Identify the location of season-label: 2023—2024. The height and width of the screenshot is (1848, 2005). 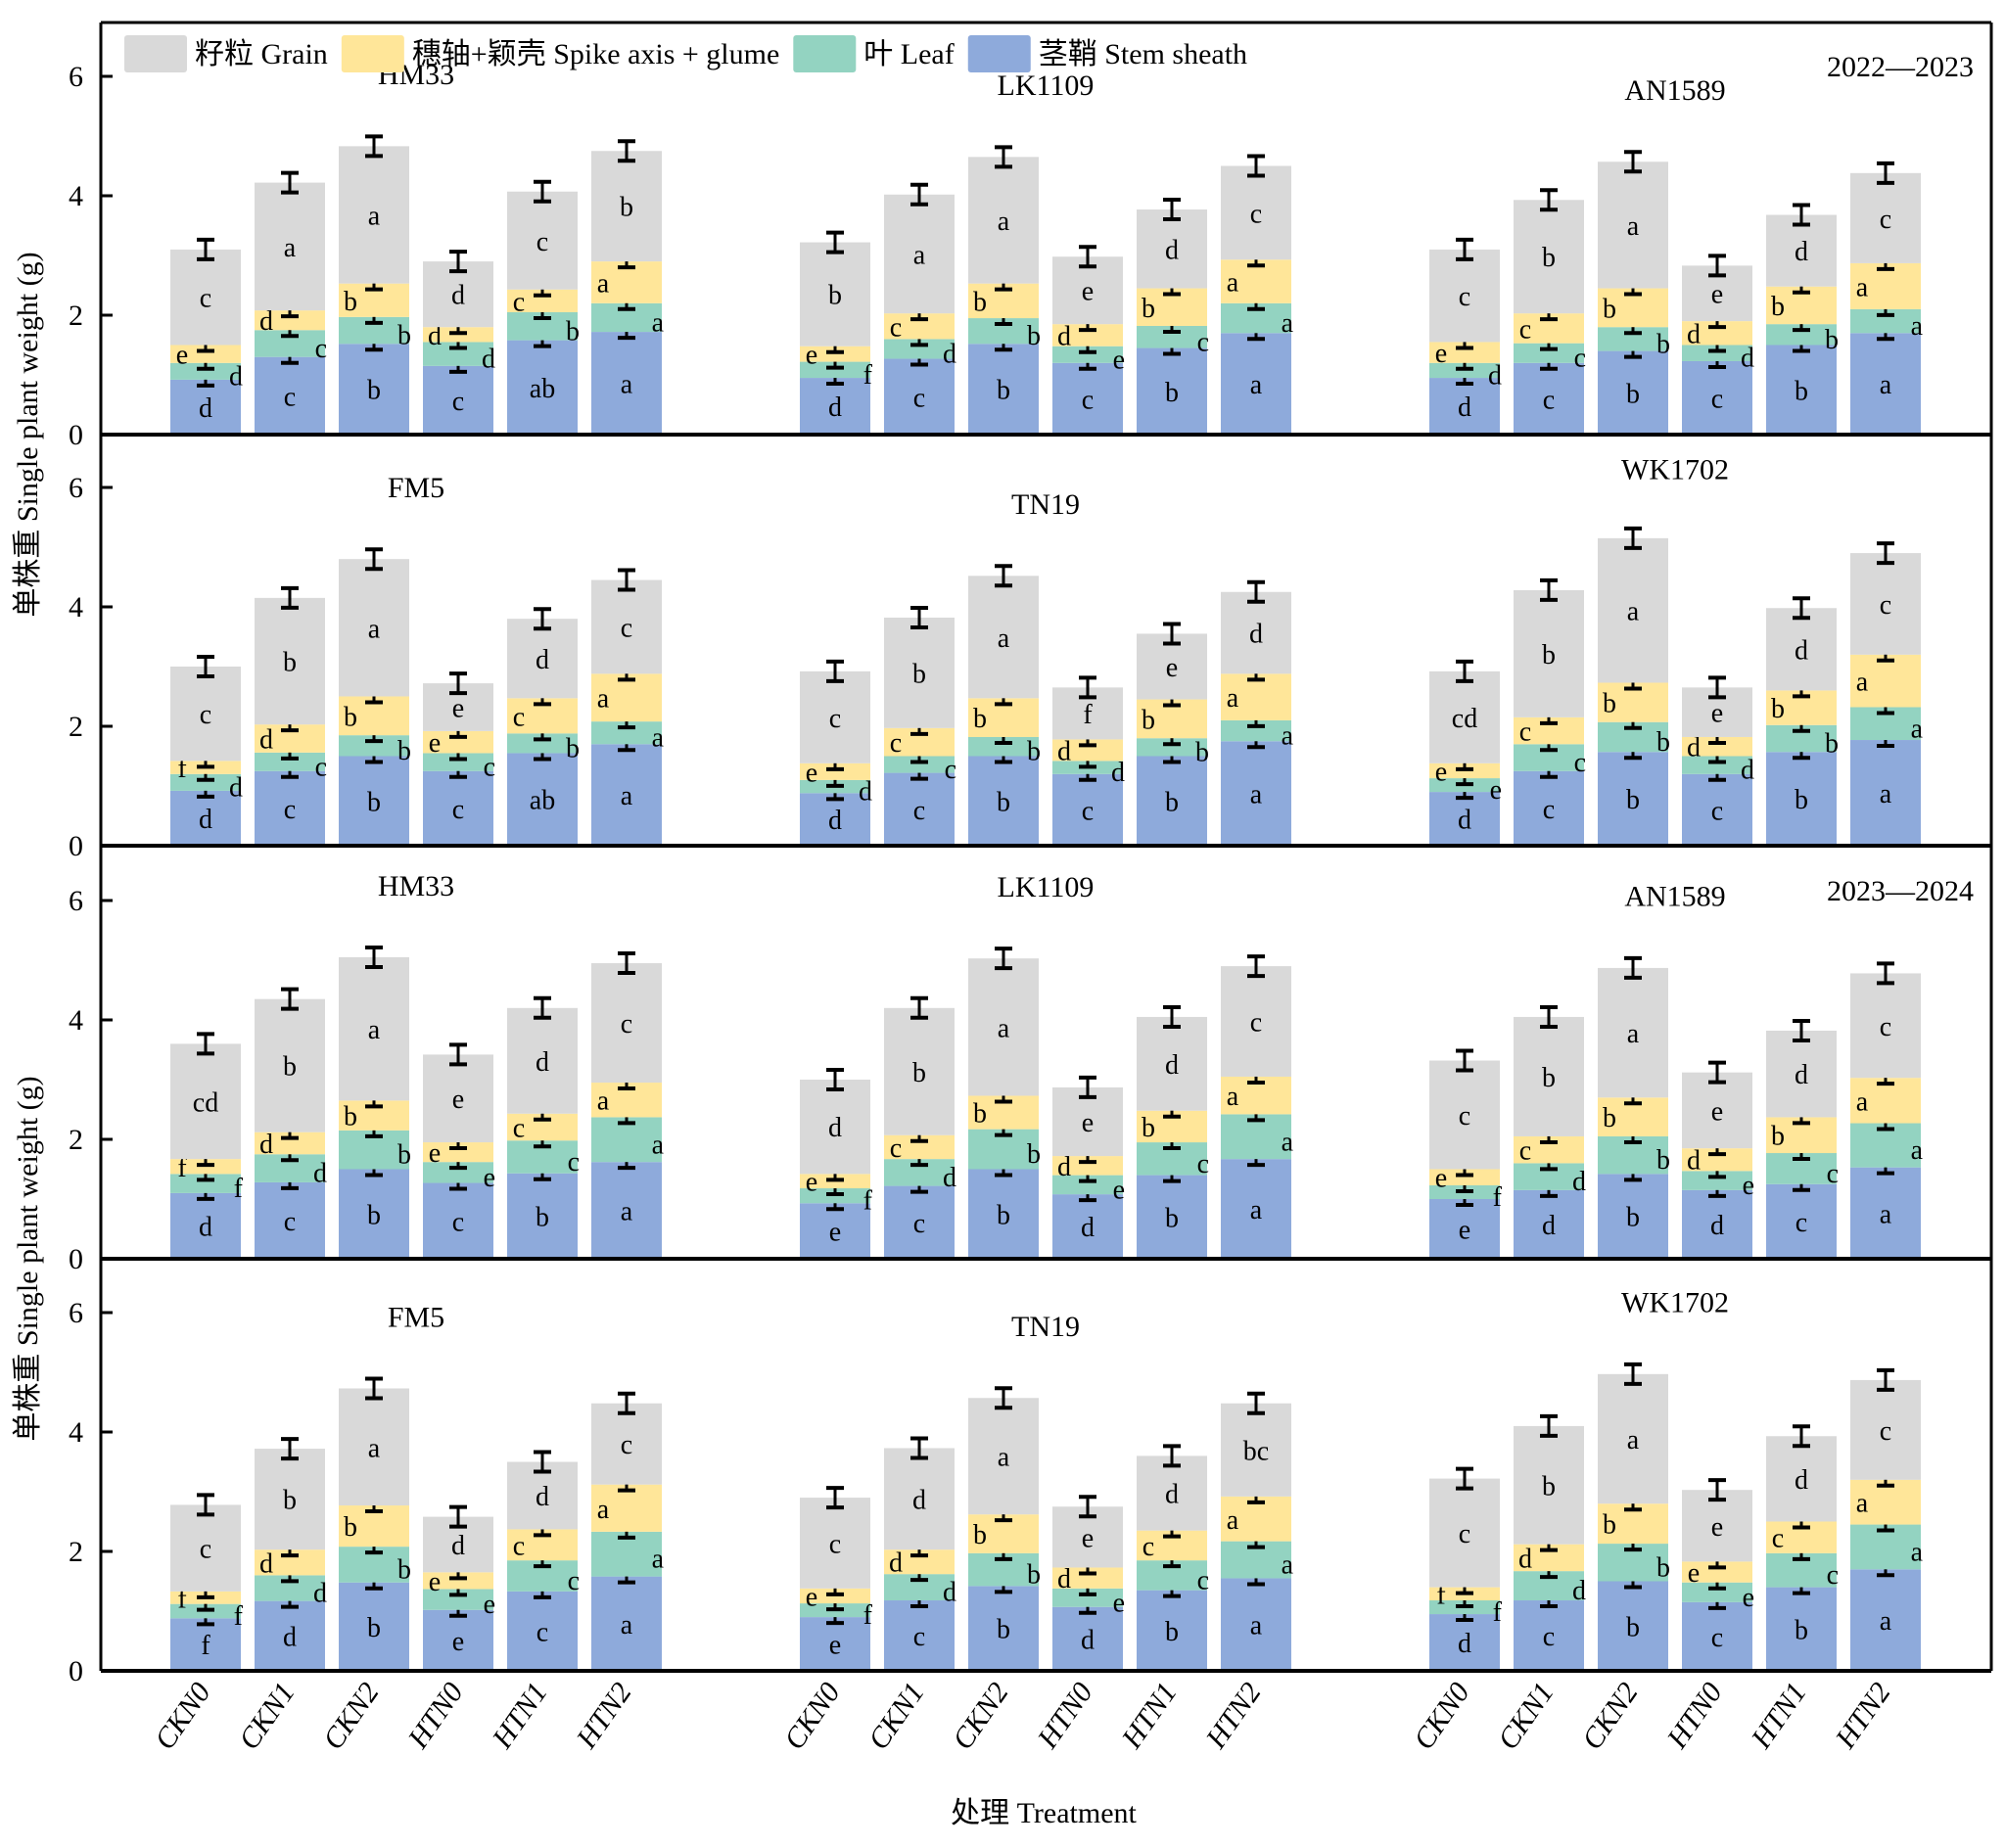
(1900, 891).